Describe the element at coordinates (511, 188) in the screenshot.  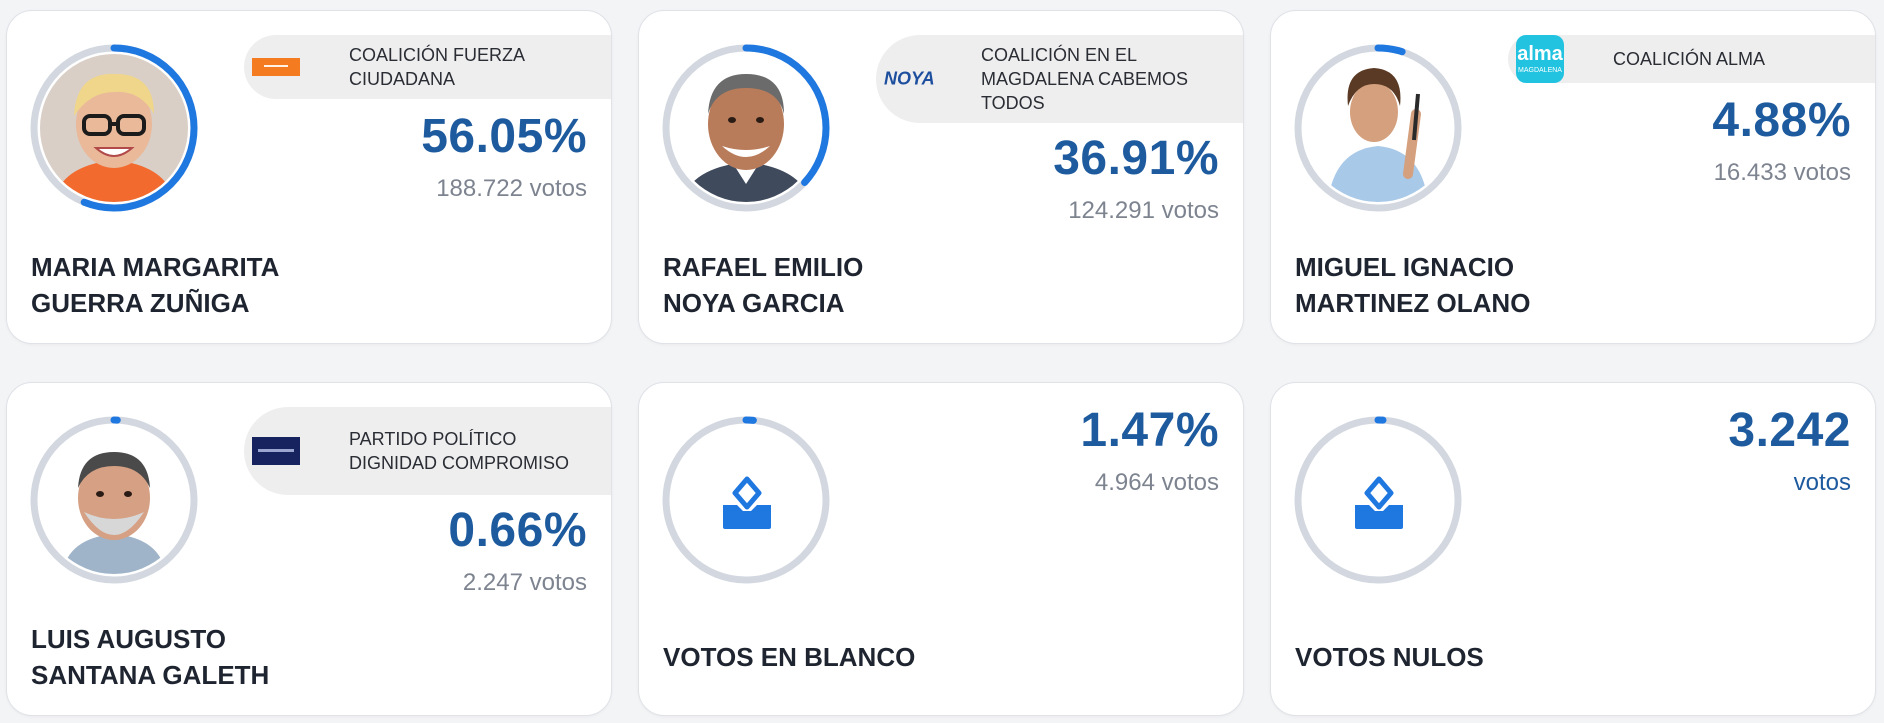
I see `vote-count: 188.722 votos` at that location.